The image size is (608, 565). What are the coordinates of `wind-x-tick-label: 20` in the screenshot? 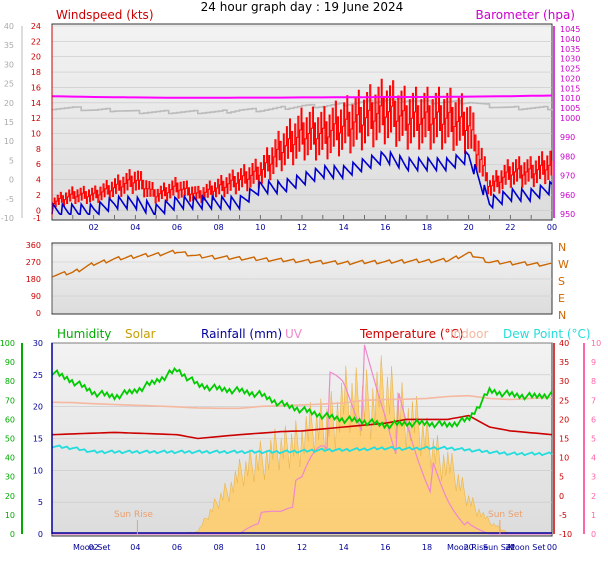 It's located at (469, 227).